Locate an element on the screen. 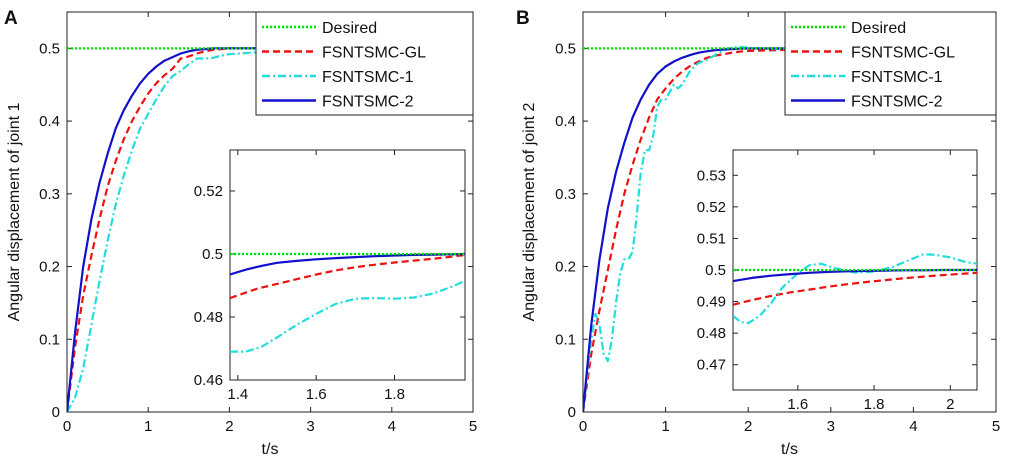  inset-y-tick-label: 0.51 is located at coordinates (711, 238).